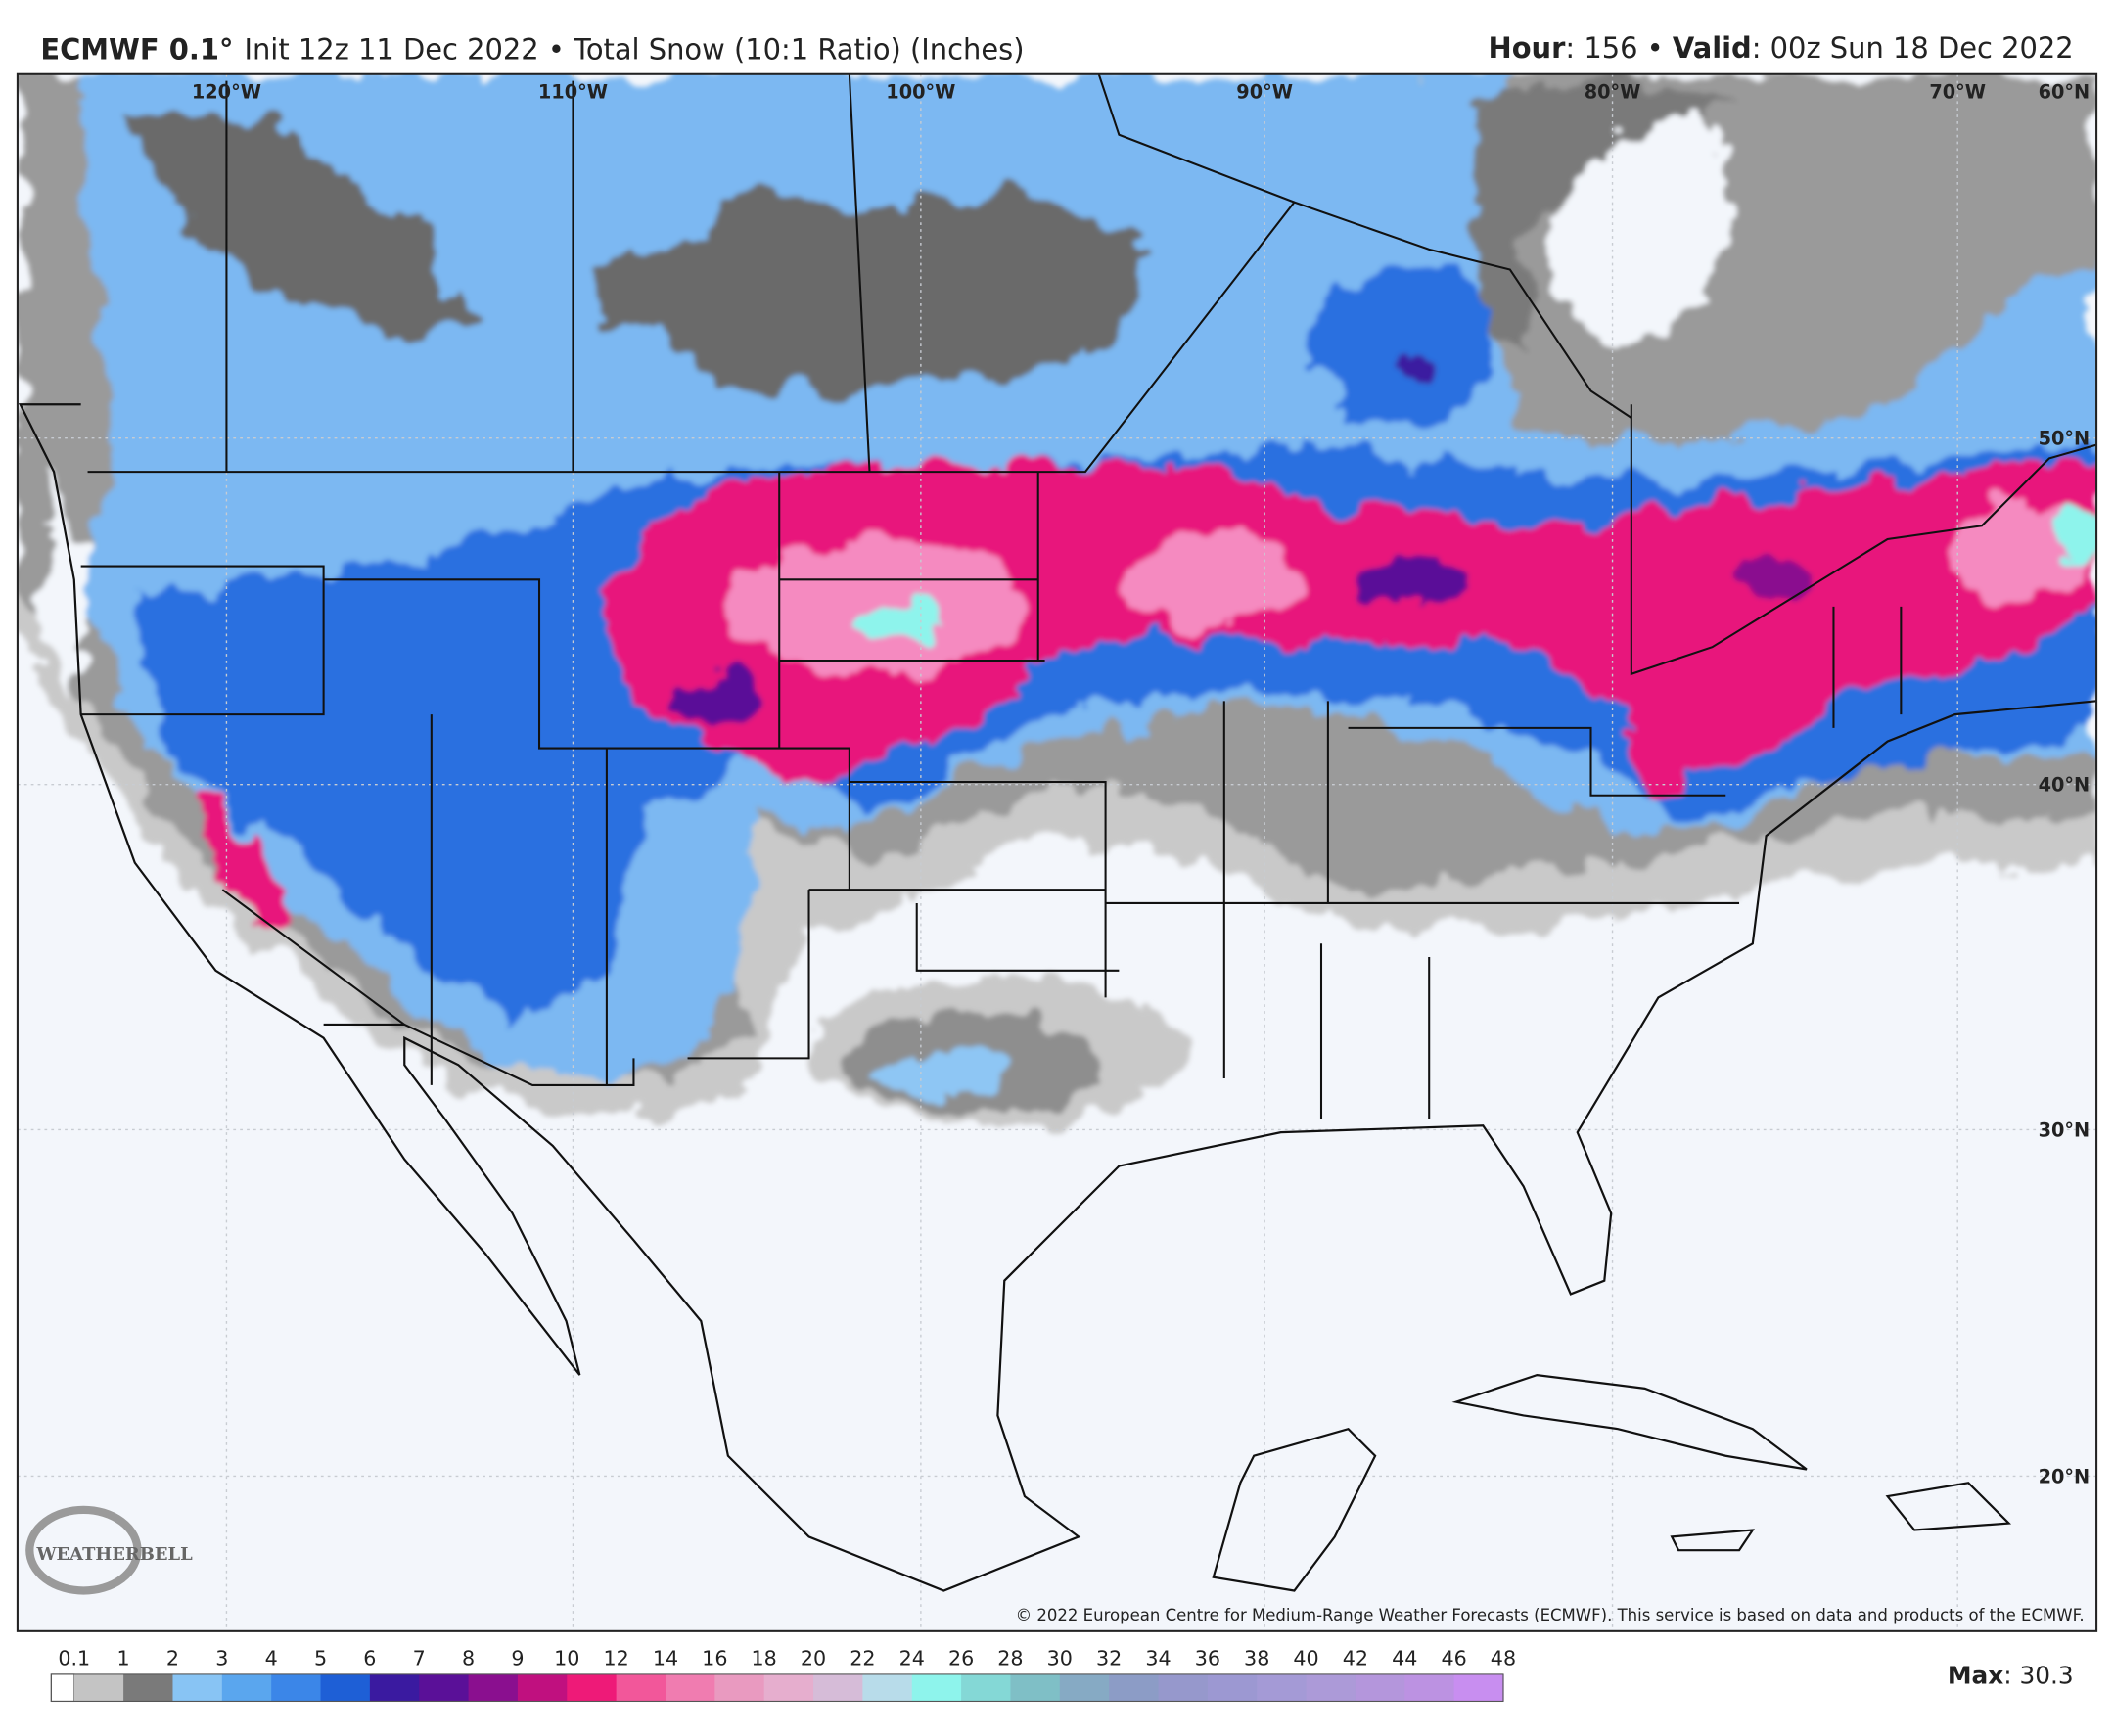 The width and height of the screenshot is (2114, 1736). Describe the element at coordinates (566, 1657) in the screenshot. I see `colorbar-label: 10` at that location.